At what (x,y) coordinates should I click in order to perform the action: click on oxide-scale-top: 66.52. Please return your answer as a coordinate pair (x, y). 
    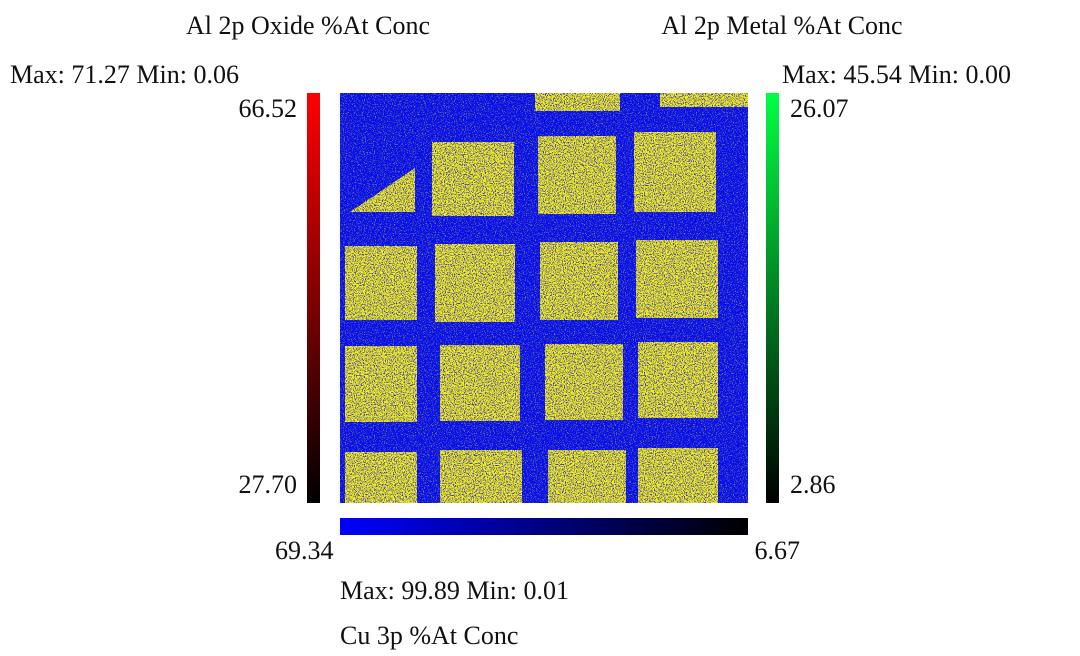
    Looking at the image, I should click on (268, 108).